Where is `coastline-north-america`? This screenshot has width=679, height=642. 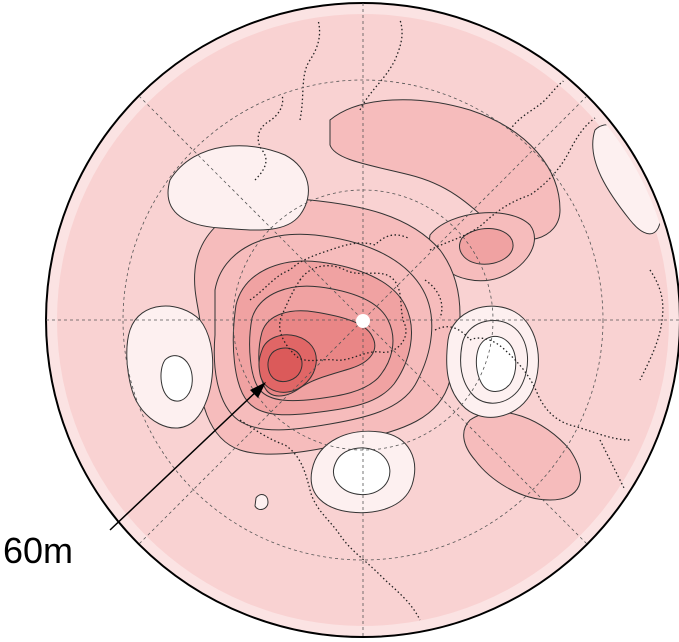 coastline-north-america is located at coordinates (330, 520).